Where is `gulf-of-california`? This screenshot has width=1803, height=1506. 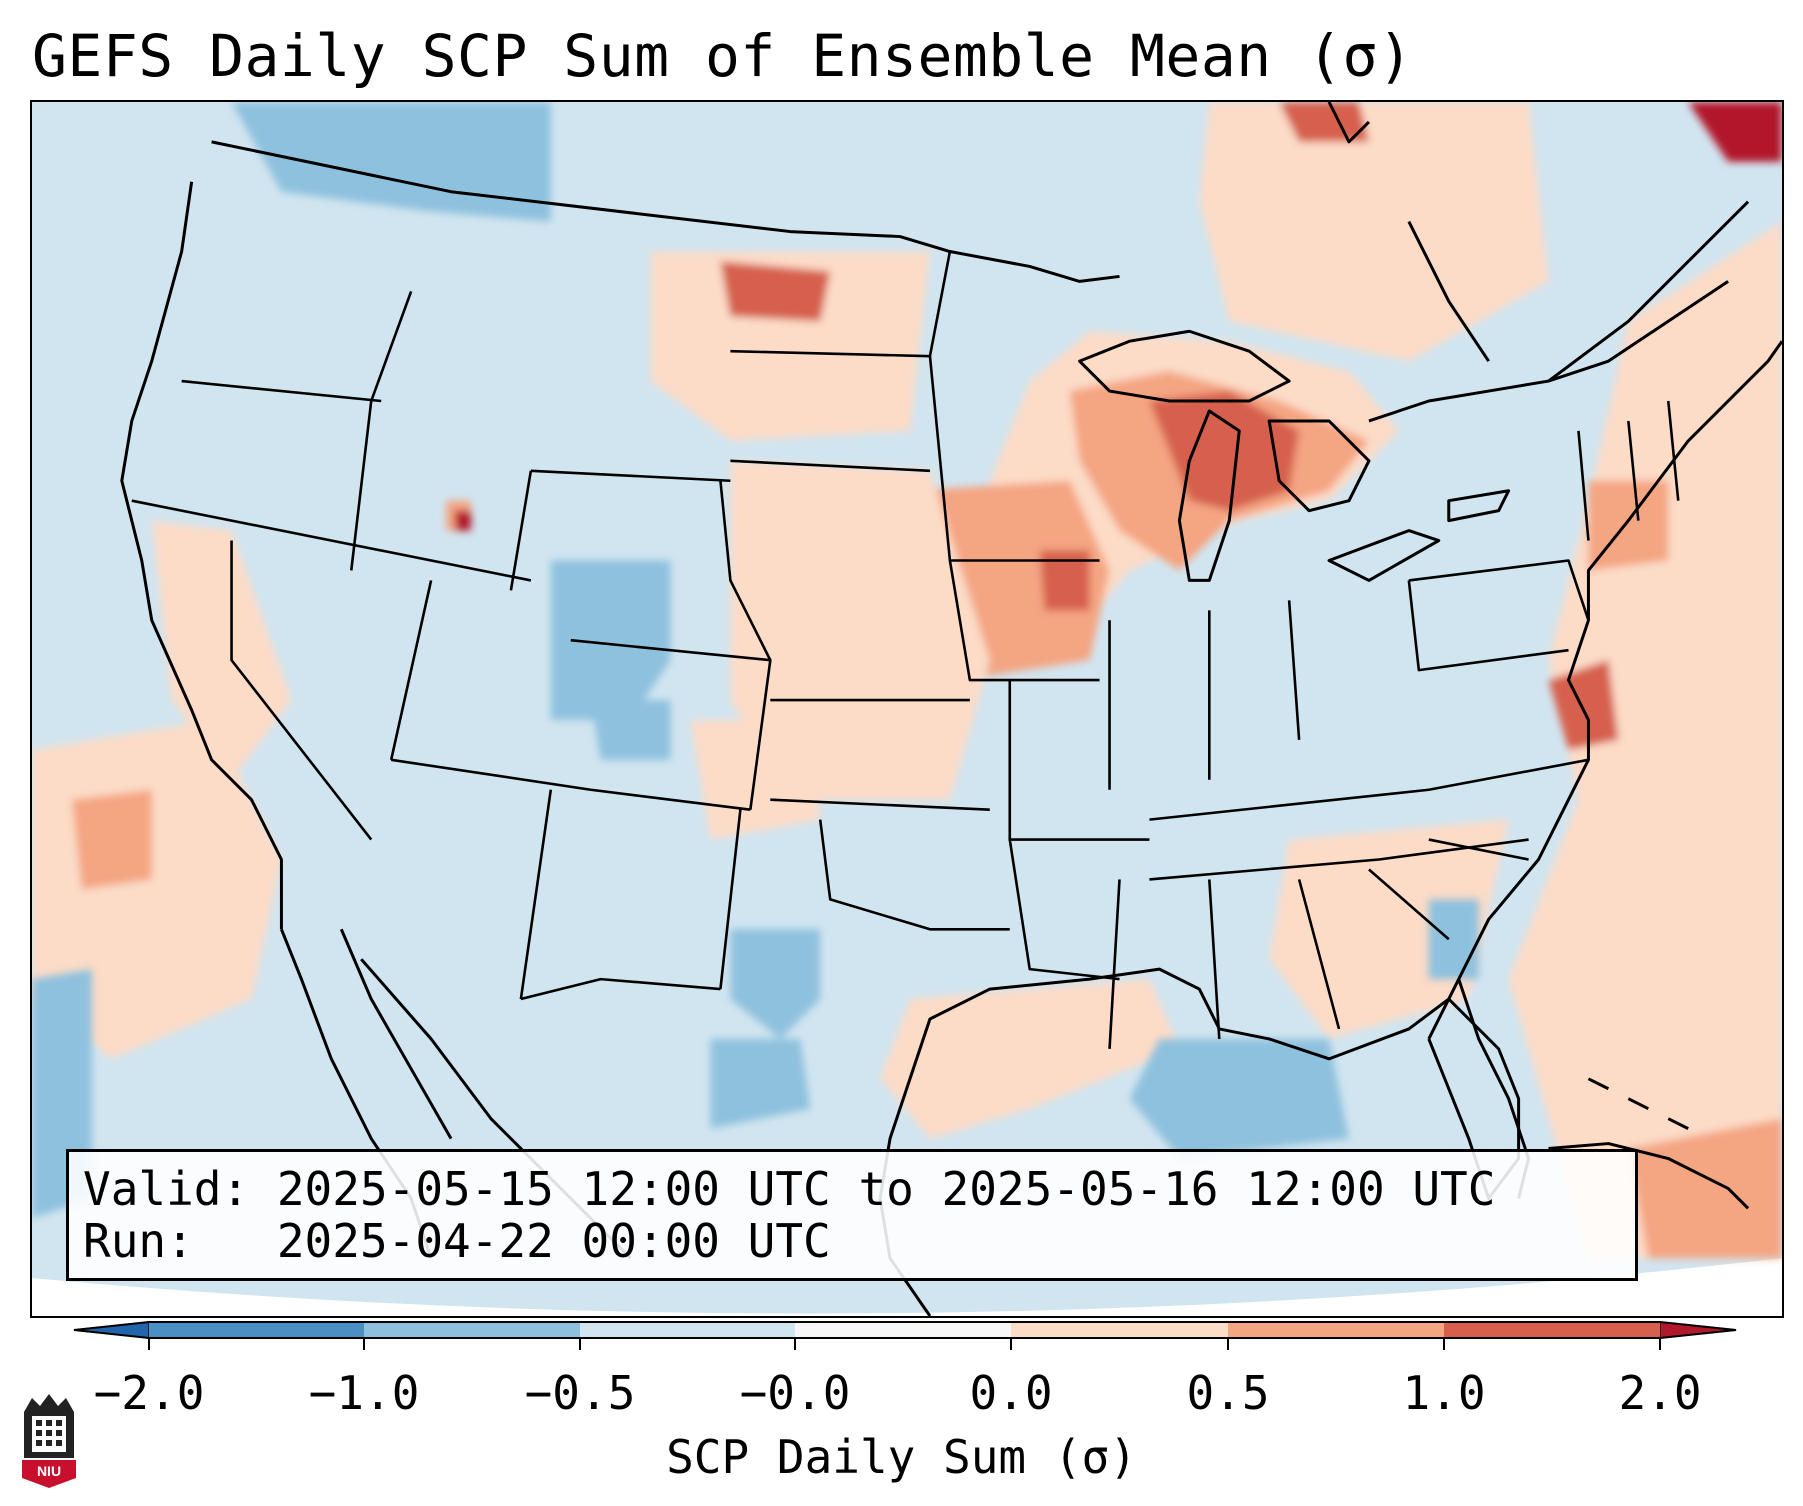 gulf-of-california is located at coordinates (396, 1034).